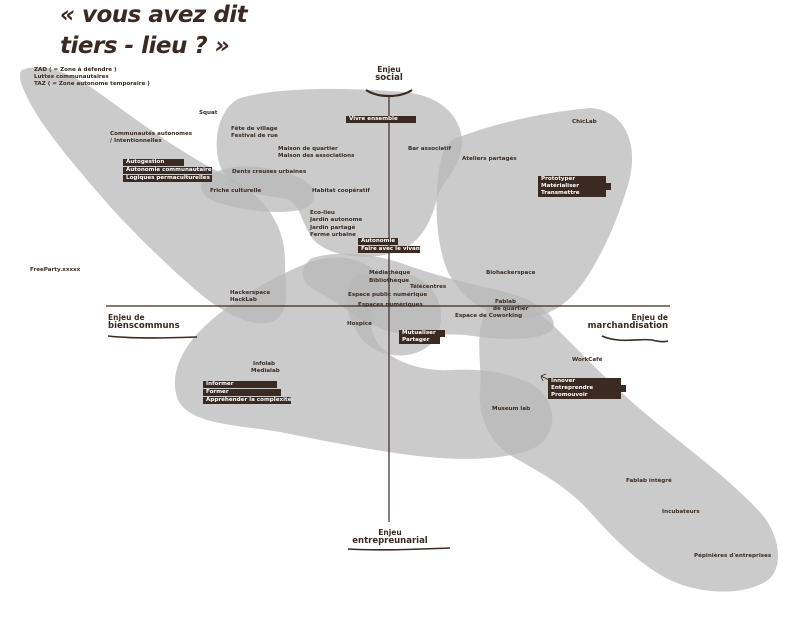 Image resolution: width=808 pixels, height=620 pixels. What do you see at coordinates (308, 149) in the screenshot?
I see `label-maison-quartier: Maison de quartier` at bounding box center [308, 149].